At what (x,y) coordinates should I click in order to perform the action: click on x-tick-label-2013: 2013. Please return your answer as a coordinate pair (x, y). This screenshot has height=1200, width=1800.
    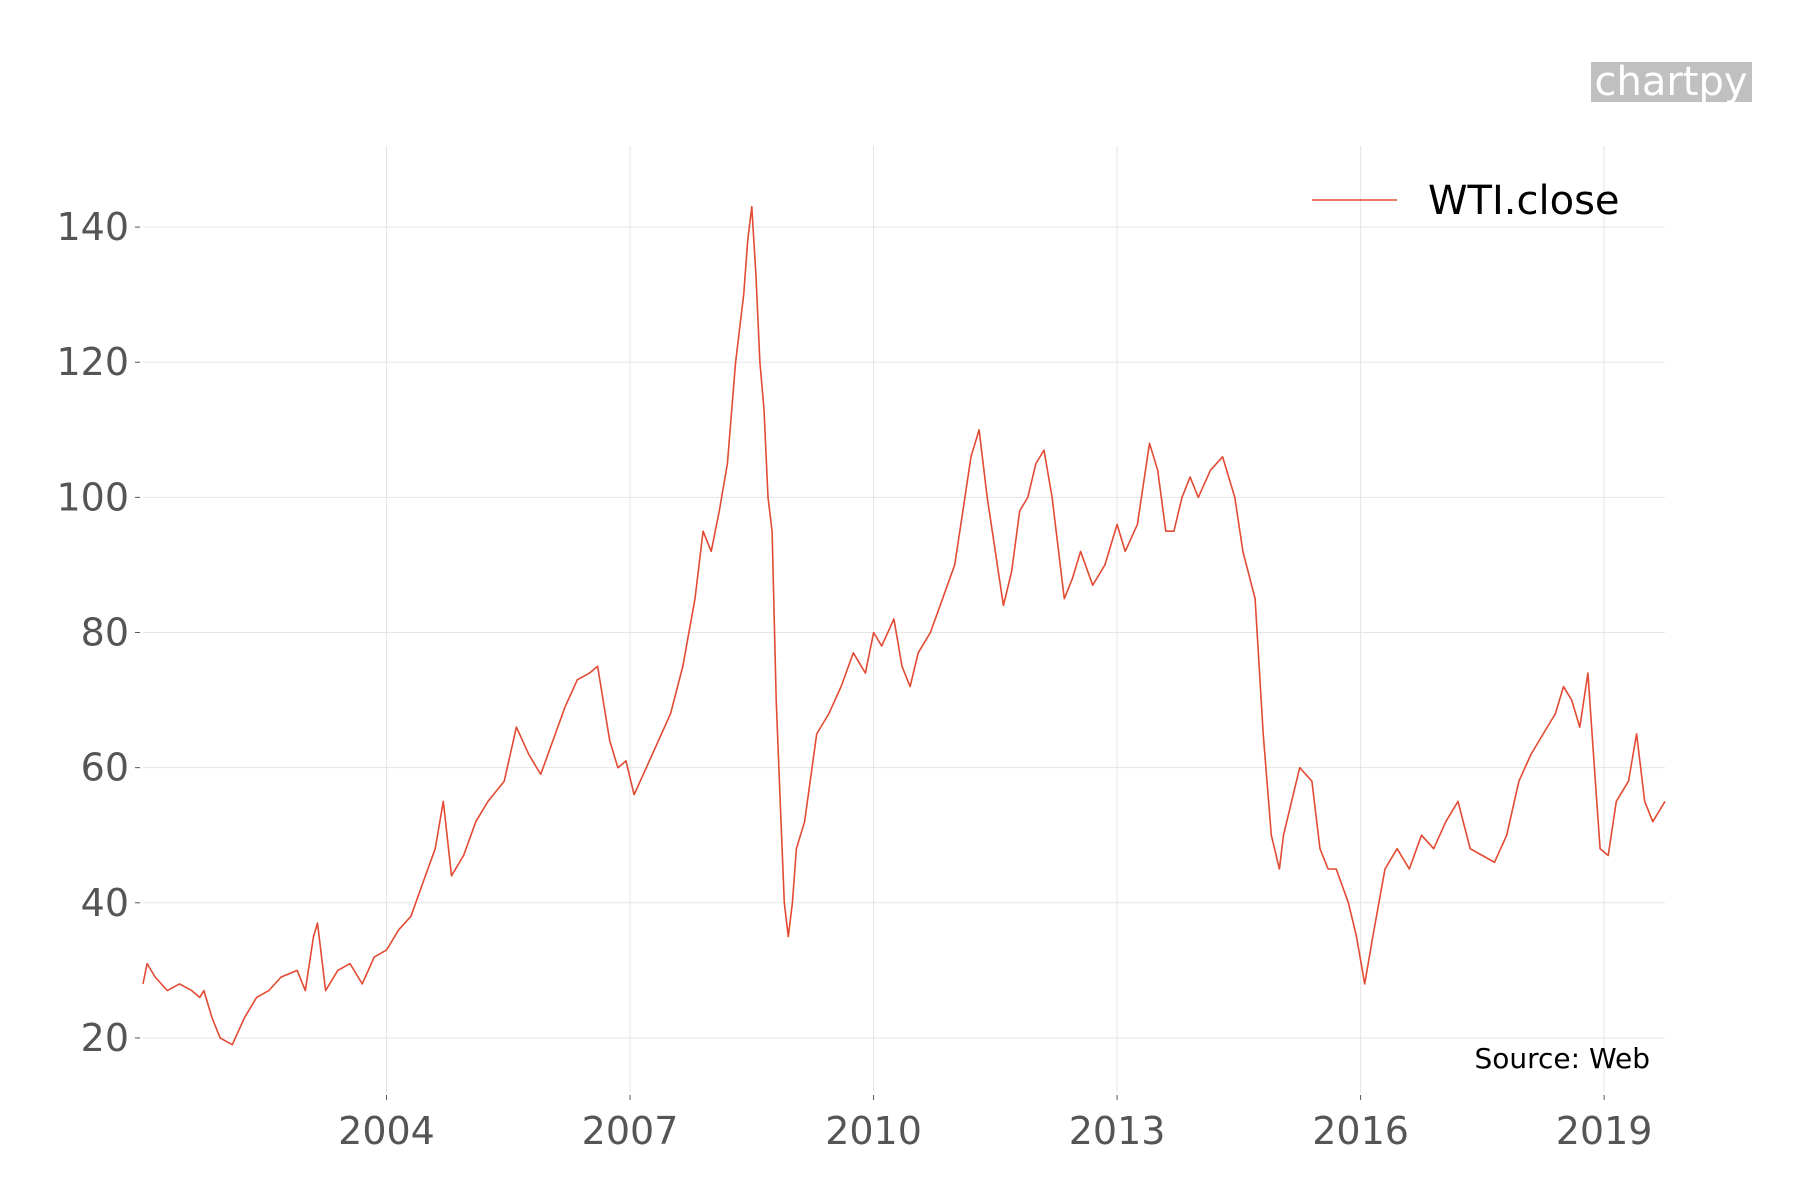
    Looking at the image, I should click on (1117, 1131).